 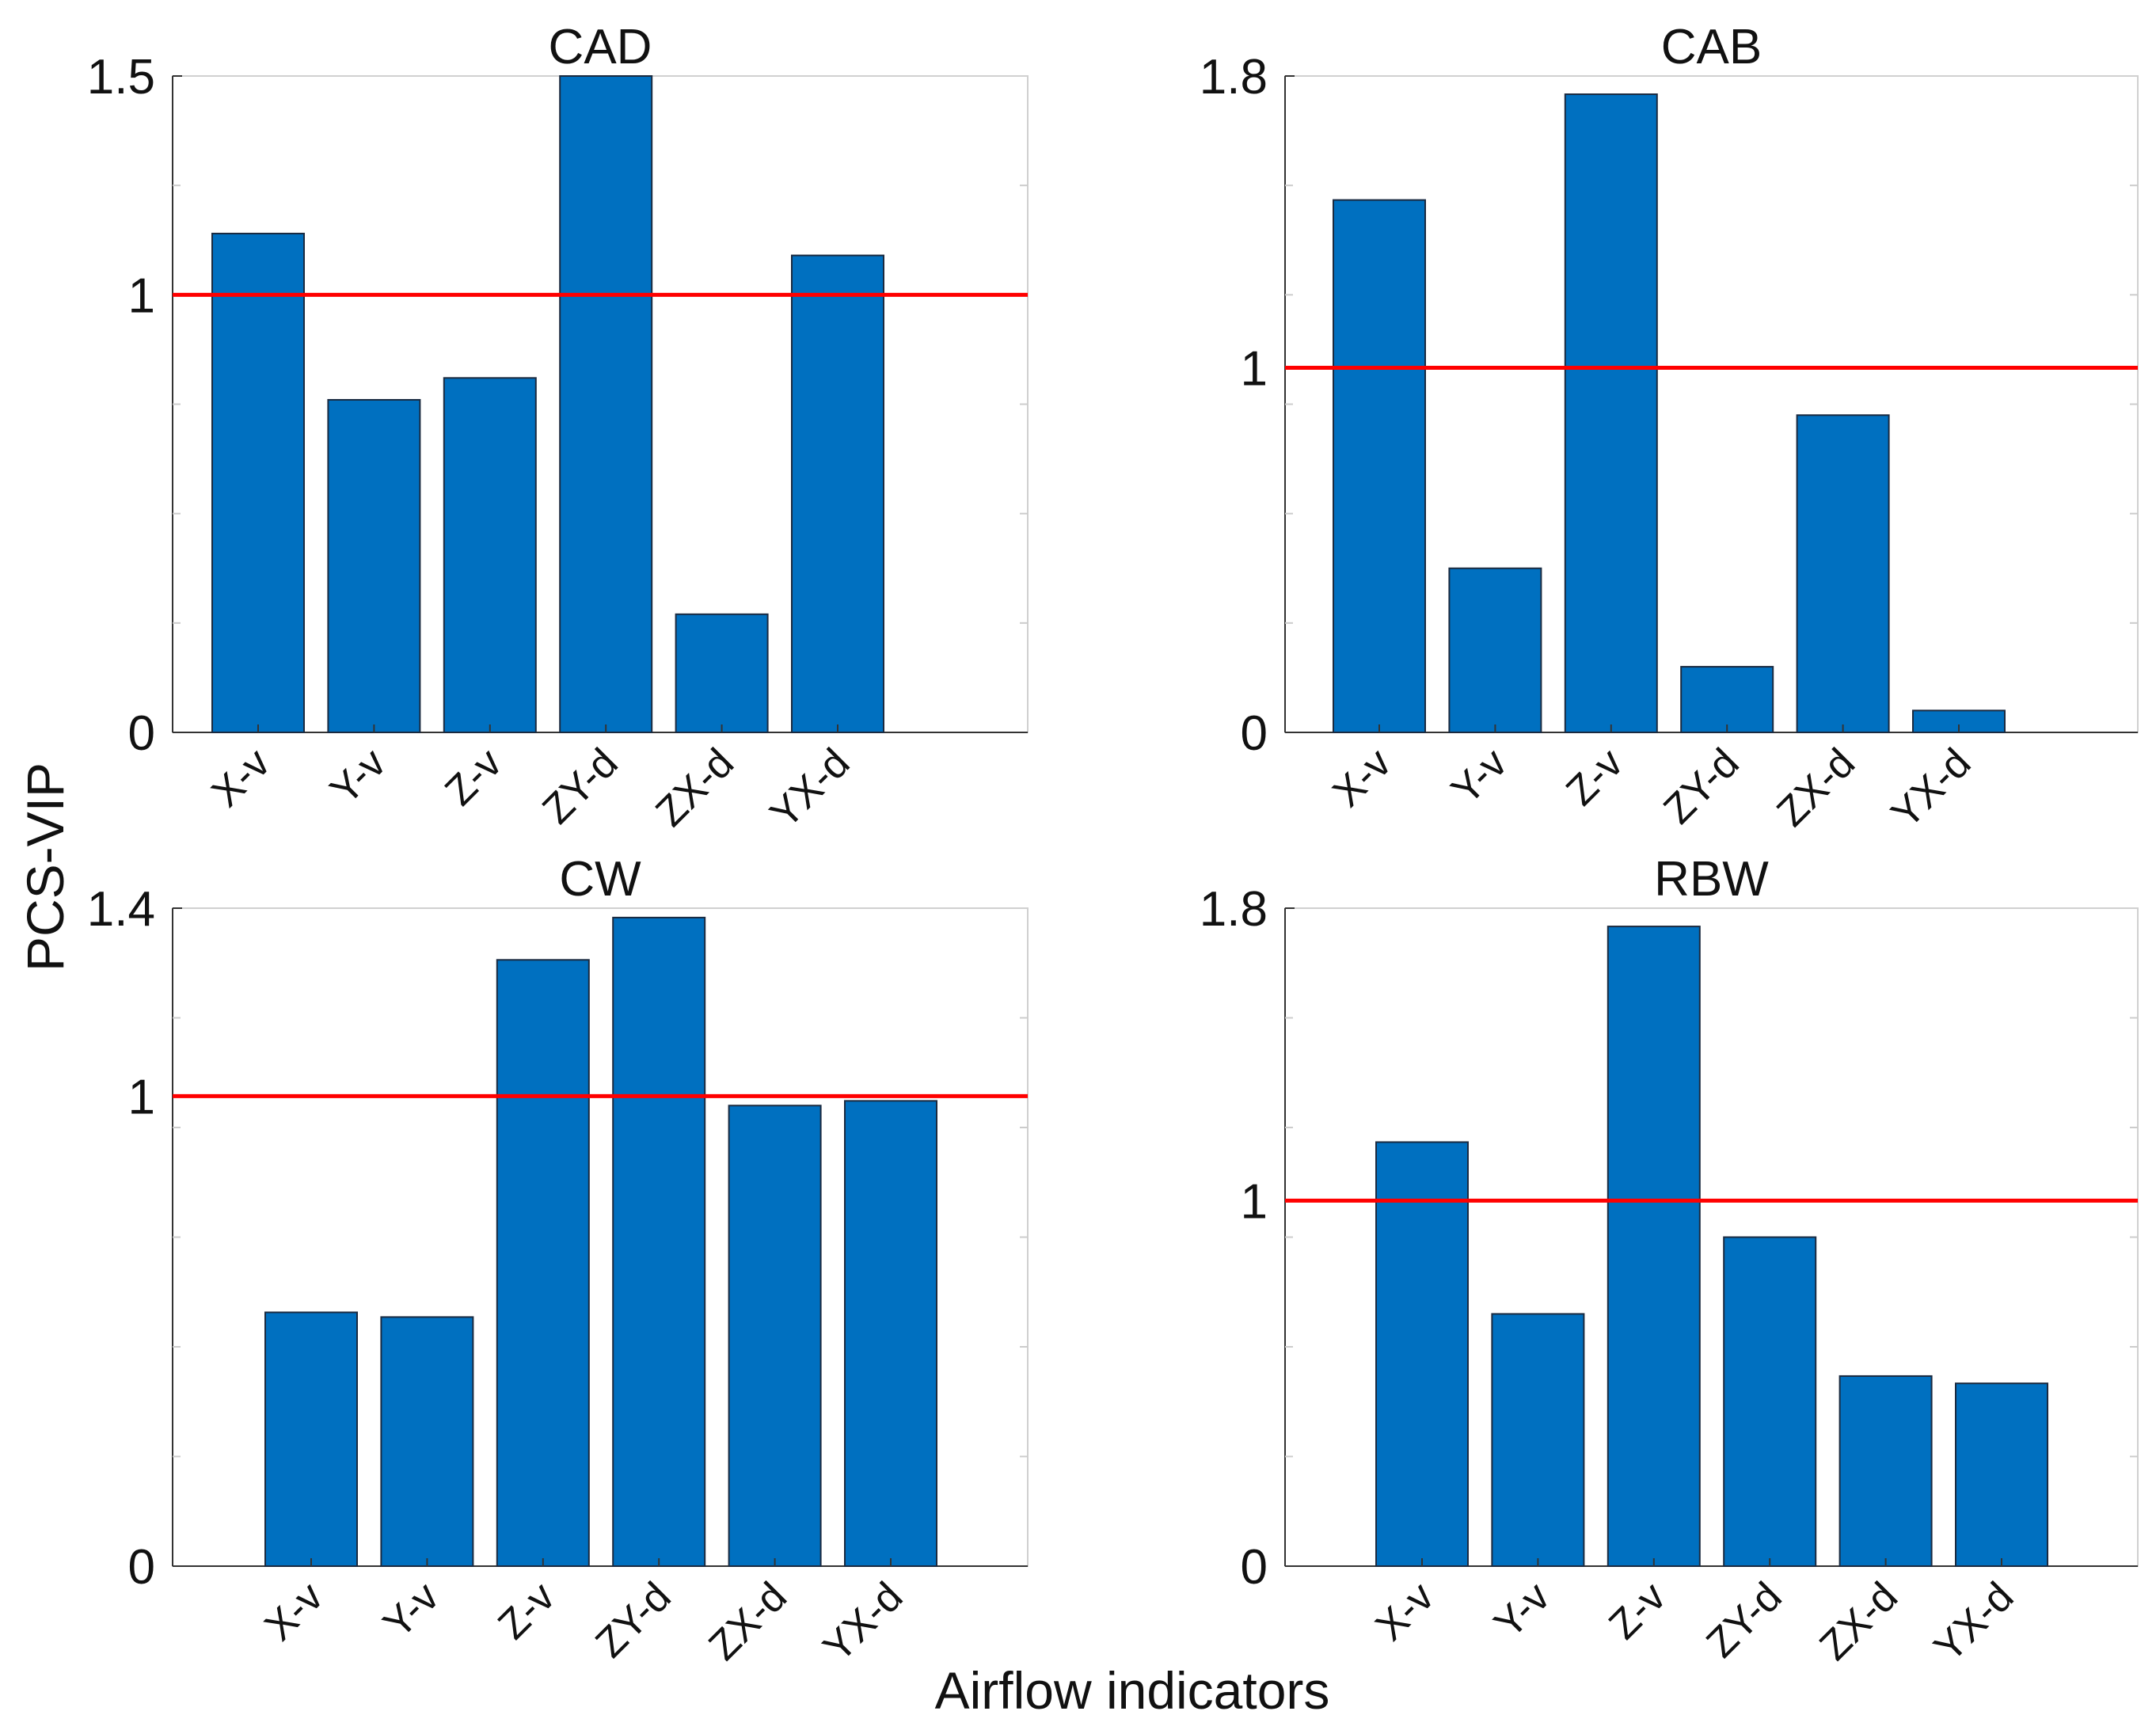 What do you see at coordinates (121, 909) in the screenshot?
I see `y-tick-label: 1.4` at bounding box center [121, 909].